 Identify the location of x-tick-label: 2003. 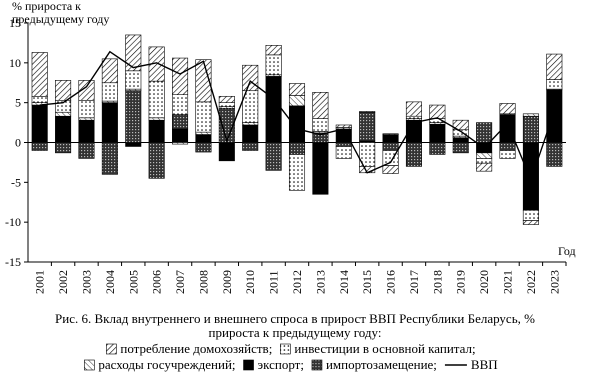
(86, 282).